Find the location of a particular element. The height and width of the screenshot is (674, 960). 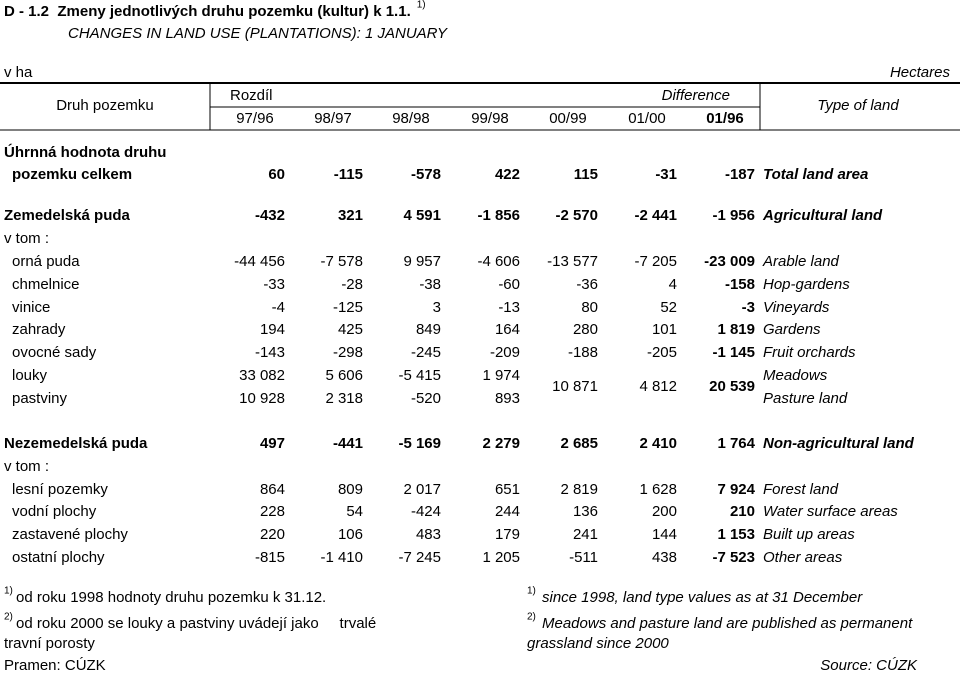

cell: -520 is located at coordinates (426, 398).